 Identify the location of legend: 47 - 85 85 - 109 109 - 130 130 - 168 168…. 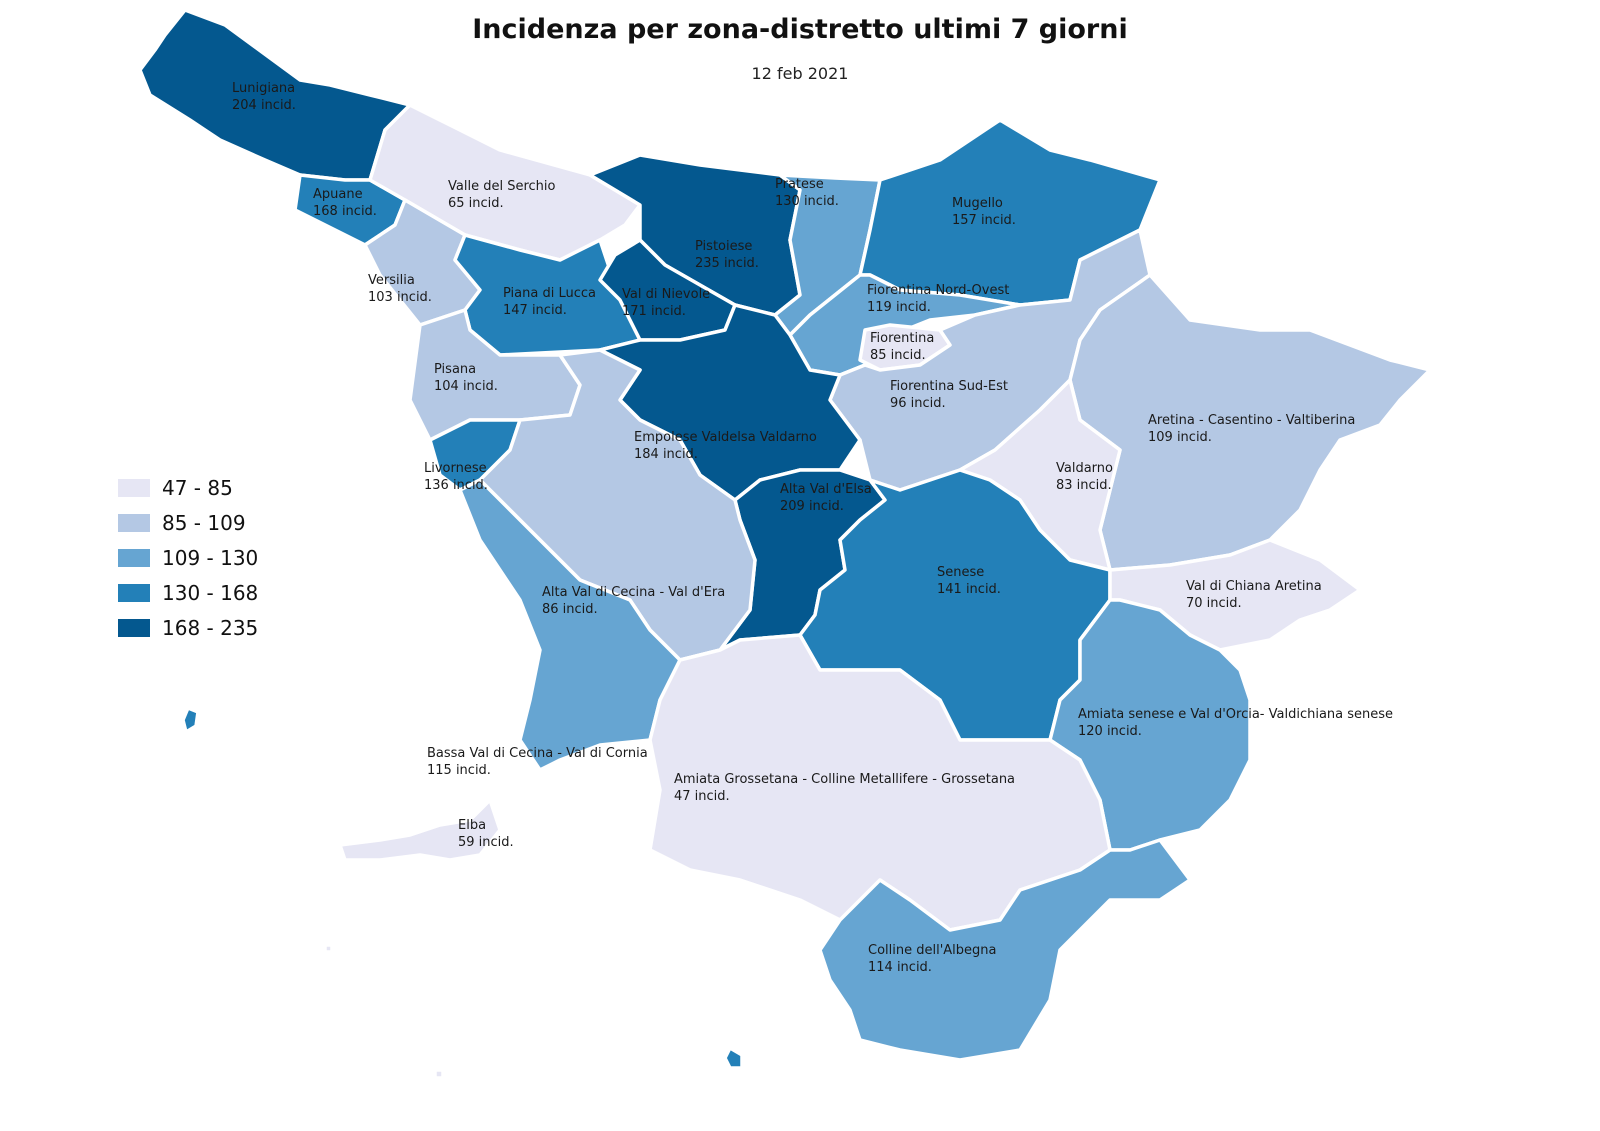
(188, 557).